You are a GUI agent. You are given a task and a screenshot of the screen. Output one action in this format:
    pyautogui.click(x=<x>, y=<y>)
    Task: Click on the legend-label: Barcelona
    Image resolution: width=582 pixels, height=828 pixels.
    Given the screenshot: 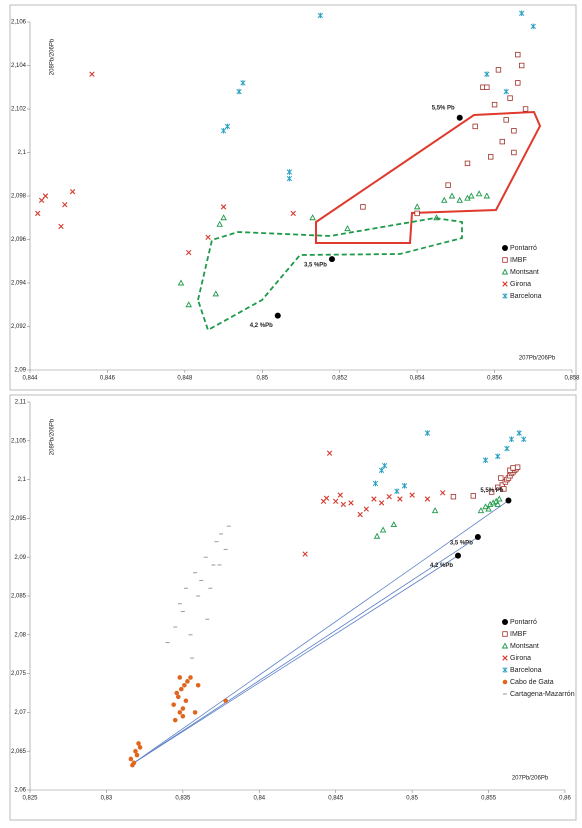 What is the action you would take?
    pyautogui.click(x=526, y=296)
    